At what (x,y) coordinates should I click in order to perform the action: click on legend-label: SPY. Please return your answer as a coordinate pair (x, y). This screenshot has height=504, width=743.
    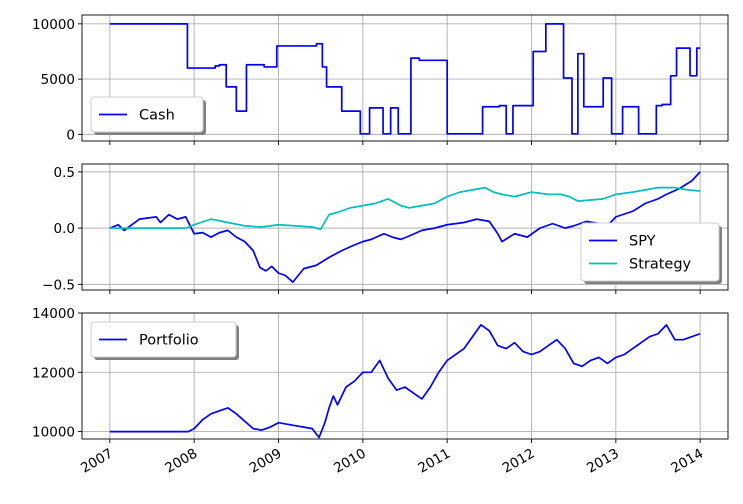
    Looking at the image, I should click on (642, 242).